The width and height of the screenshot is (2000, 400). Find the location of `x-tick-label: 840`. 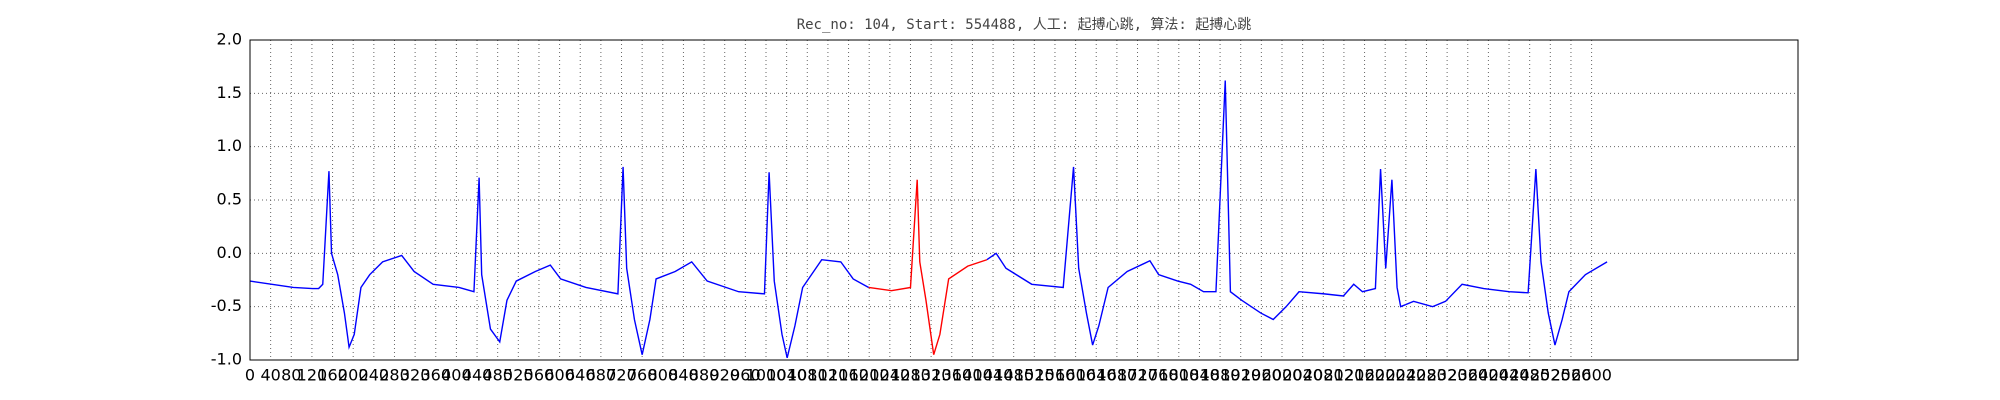

x-tick-label: 840 is located at coordinates (683, 375).